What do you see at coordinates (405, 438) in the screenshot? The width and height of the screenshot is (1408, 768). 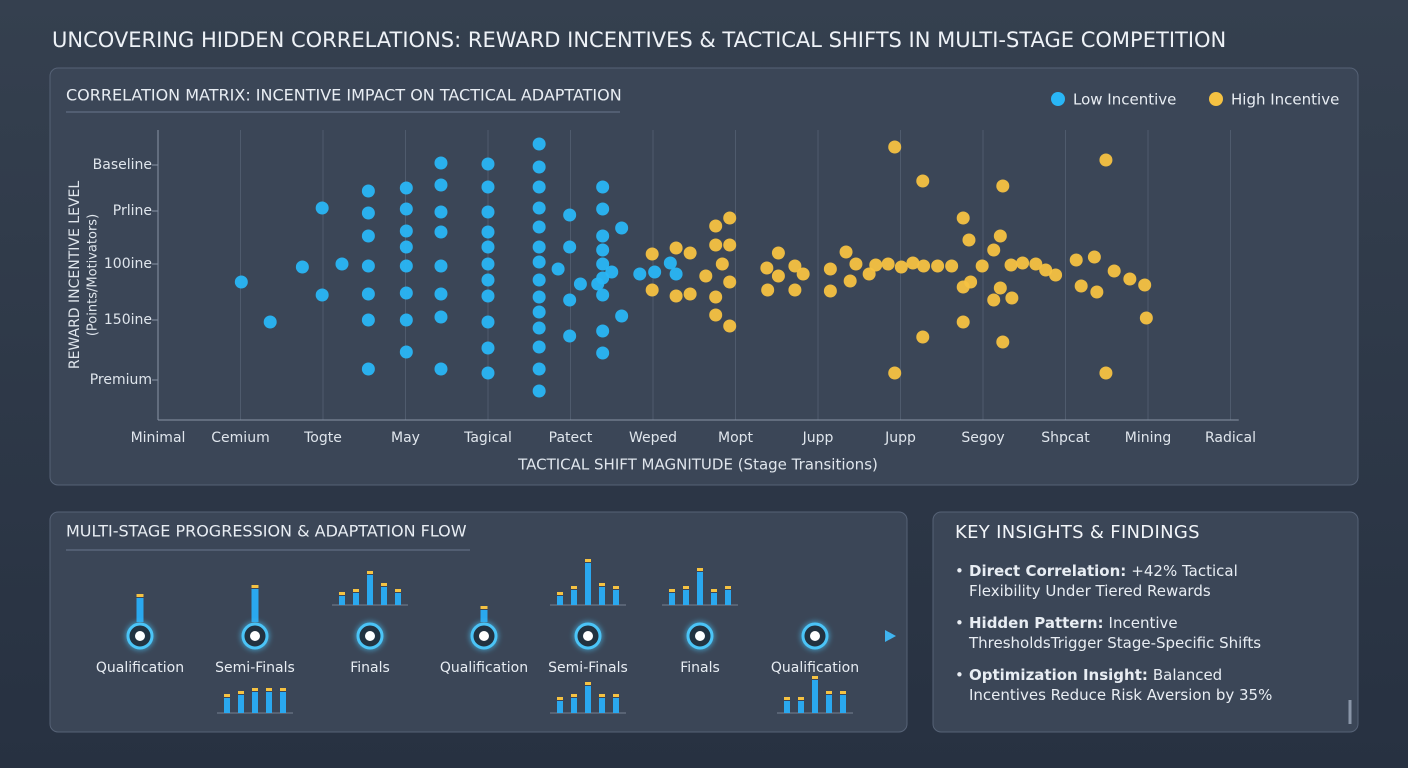 I see `x-tick-label: May` at bounding box center [405, 438].